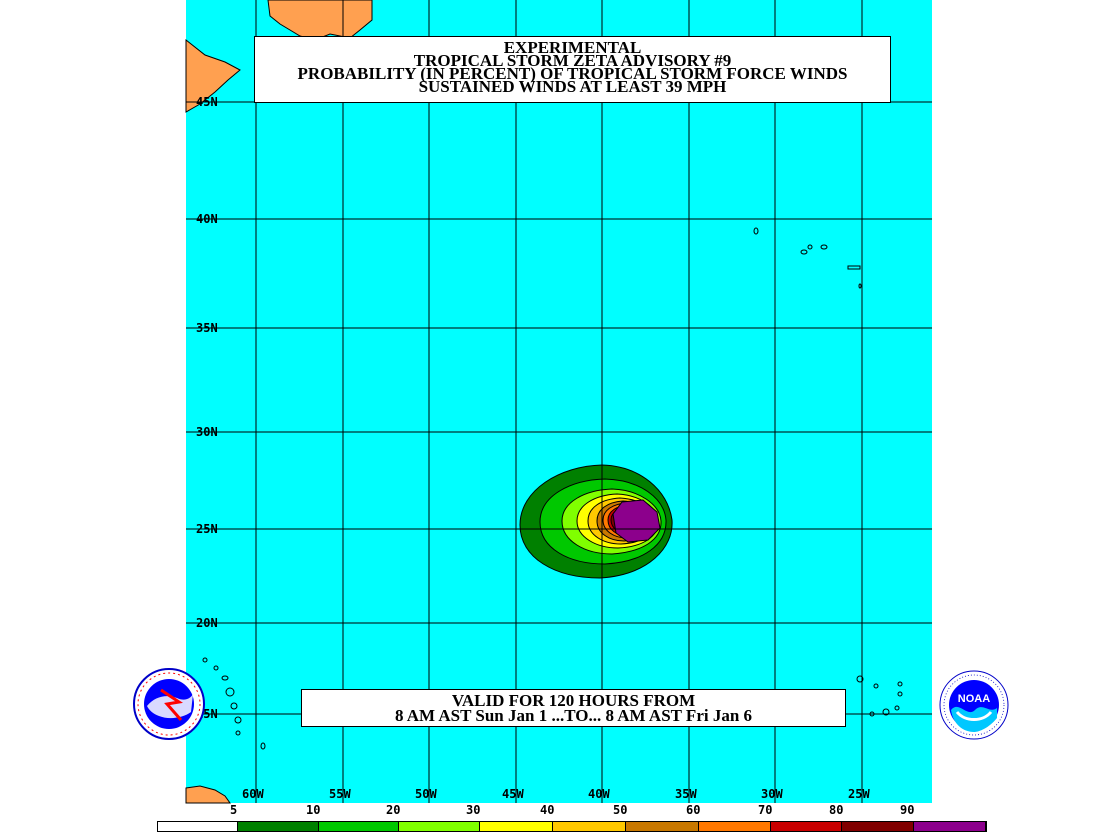 The image size is (1119, 839). Describe the element at coordinates (208, 794) in the screenshot. I see `land-bottom-left` at that location.